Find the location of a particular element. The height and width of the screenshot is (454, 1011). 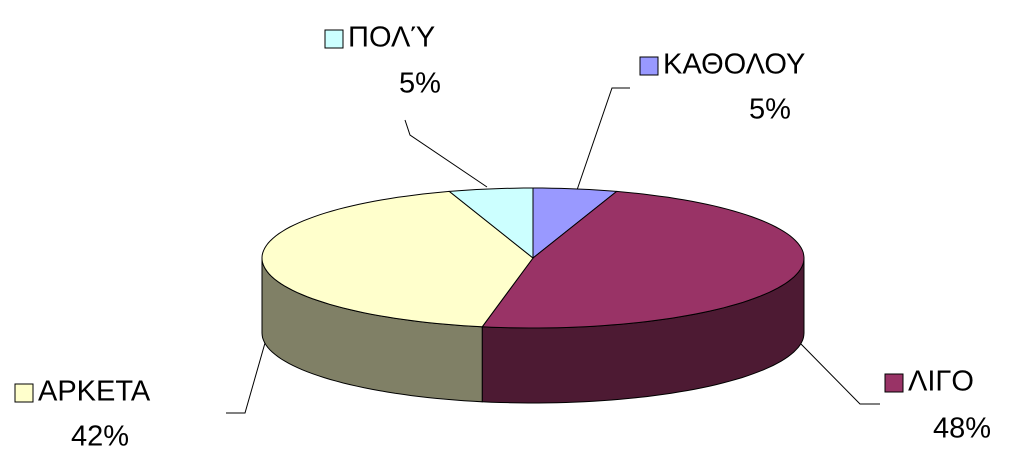

category-label: ΚΑΘΟΛΟΥ is located at coordinates (734, 65).